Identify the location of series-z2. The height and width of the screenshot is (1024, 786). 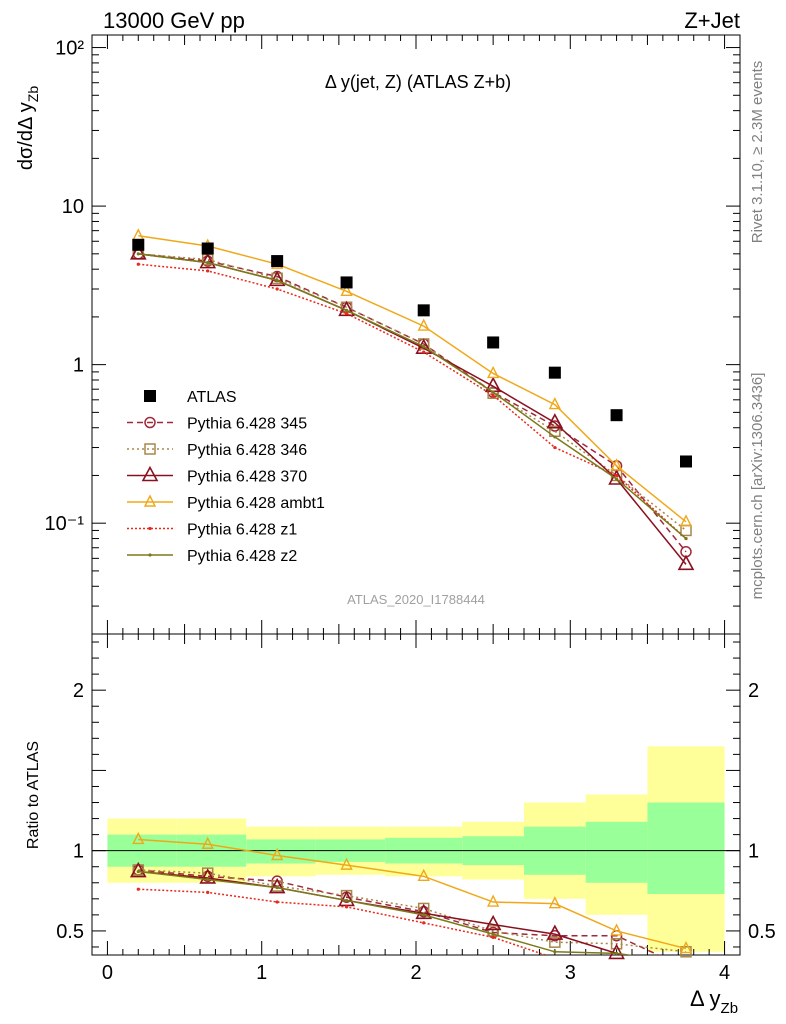
(385, 912).